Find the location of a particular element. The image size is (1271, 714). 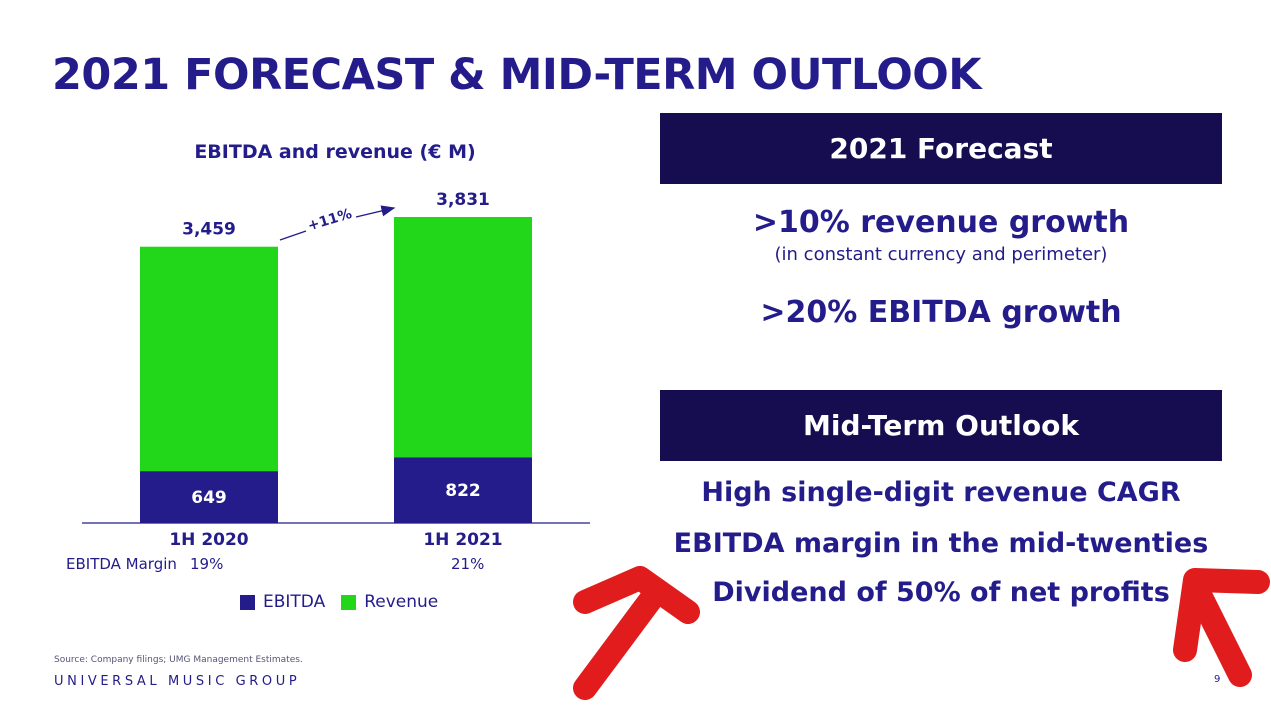

outlook-banner: Mid-Term Outlook is located at coordinates (941, 425).